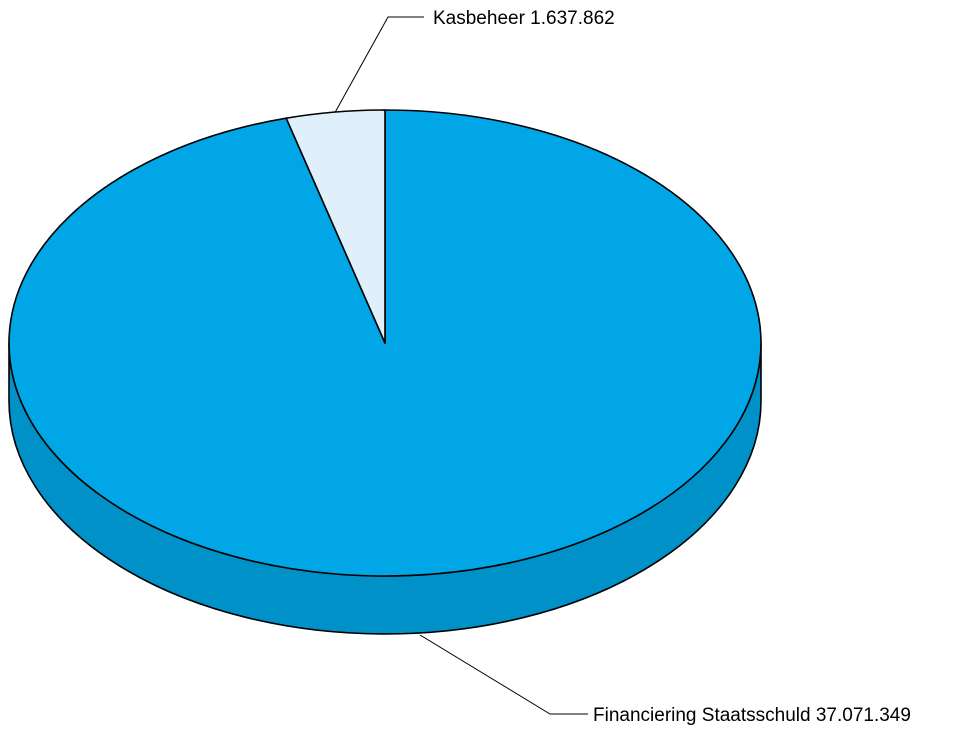  I want to click on leader-line-financiering, so click(503, 674).